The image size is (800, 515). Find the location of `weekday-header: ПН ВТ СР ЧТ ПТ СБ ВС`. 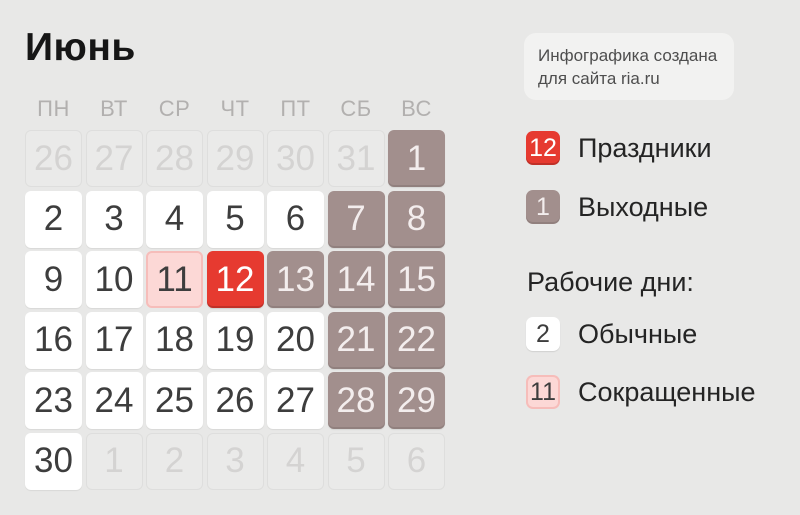

weekday-header: ПН ВТ СР ЧТ ПТ СБ ВС is located at coordinates (235, 109).